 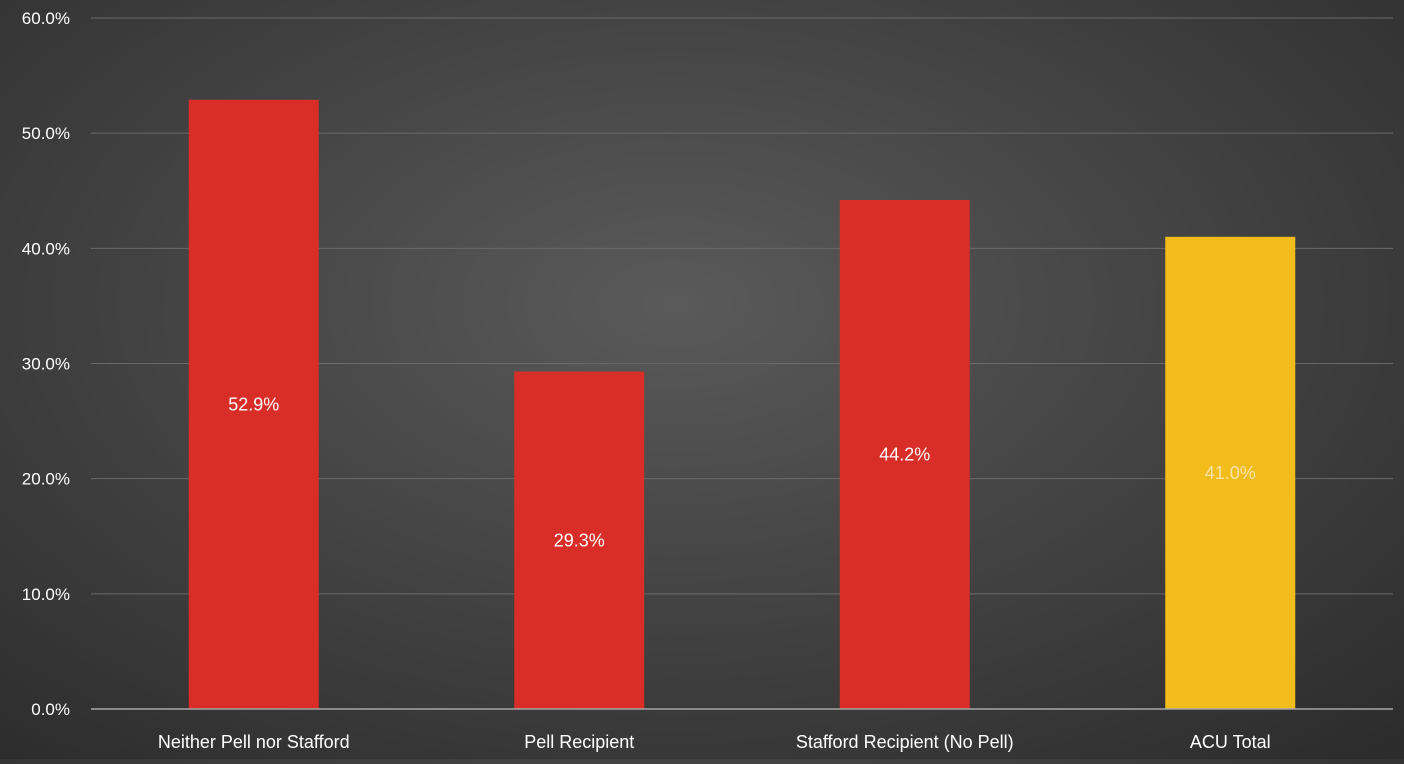 What do you see at coordinates (742, 472) in the screenshot?
I see `data-labels: 52.9% 29.3% 44.2% 41.0%` at bounding box center [742, 472].